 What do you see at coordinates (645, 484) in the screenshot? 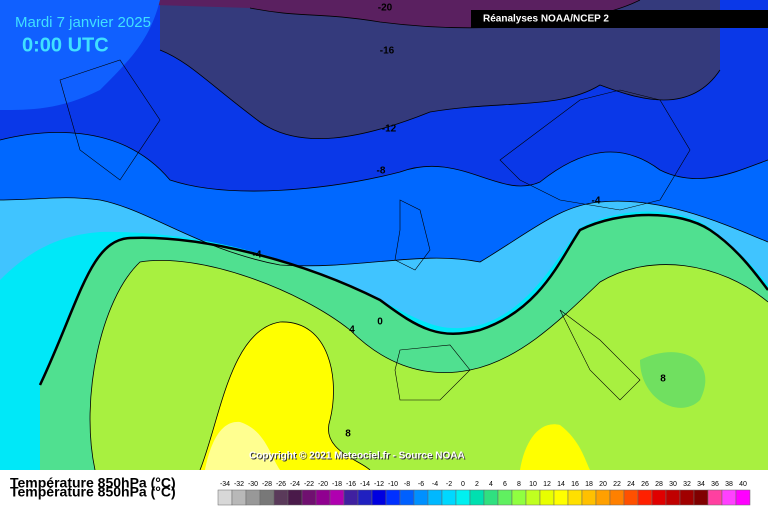
I see `legend-label: 26` at bounding box center [645, 484].